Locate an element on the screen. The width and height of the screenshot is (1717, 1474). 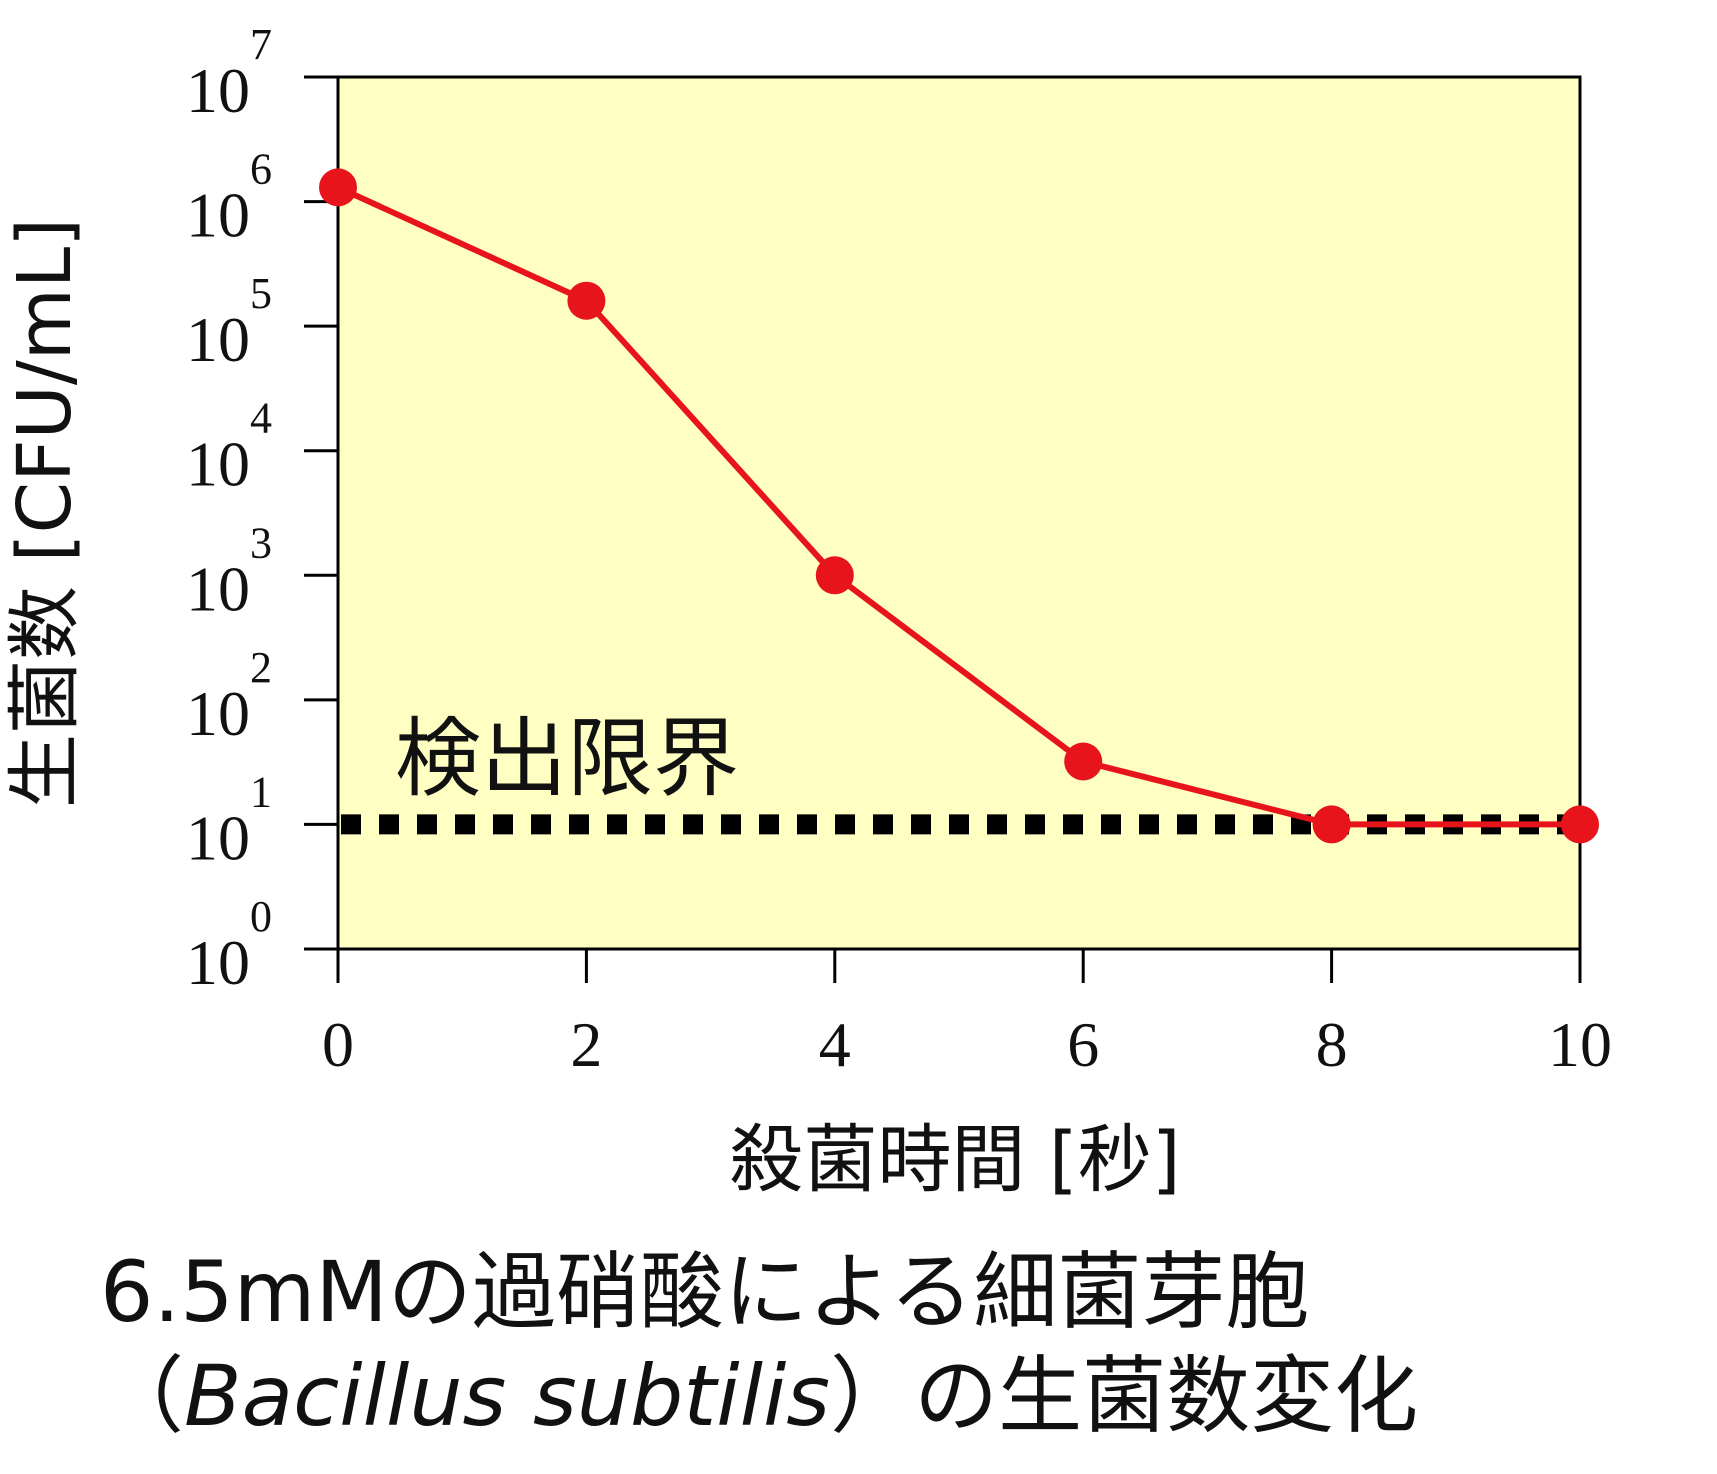
caption-text-1: 6.5mMの過硝酸による細菌芽胞（ is located at coordinates (705, 1344).